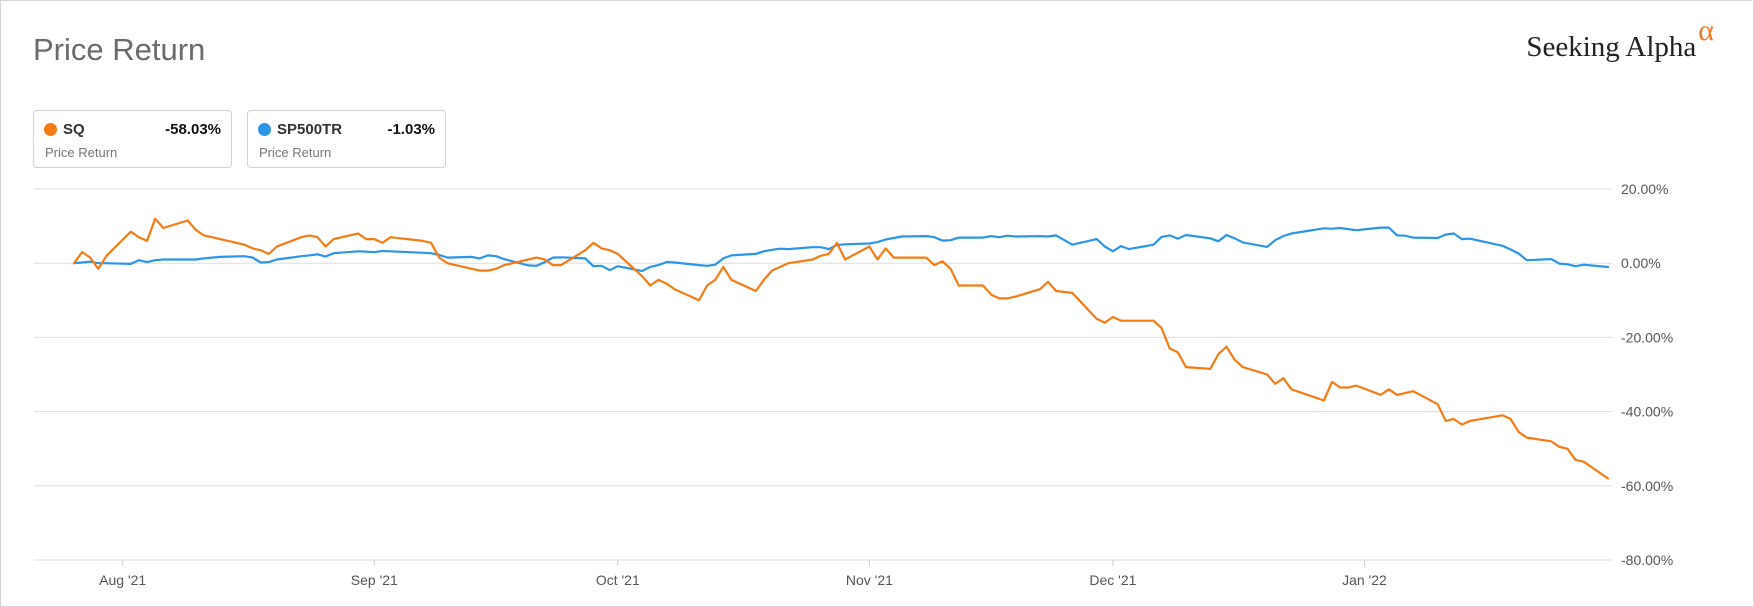 The height and width of the screenshot is (607, 1754). What do you see at coordinates (1706, 30) in the screenshot?
I see `alpha-icon: α` at bounding box center [1706, 30].